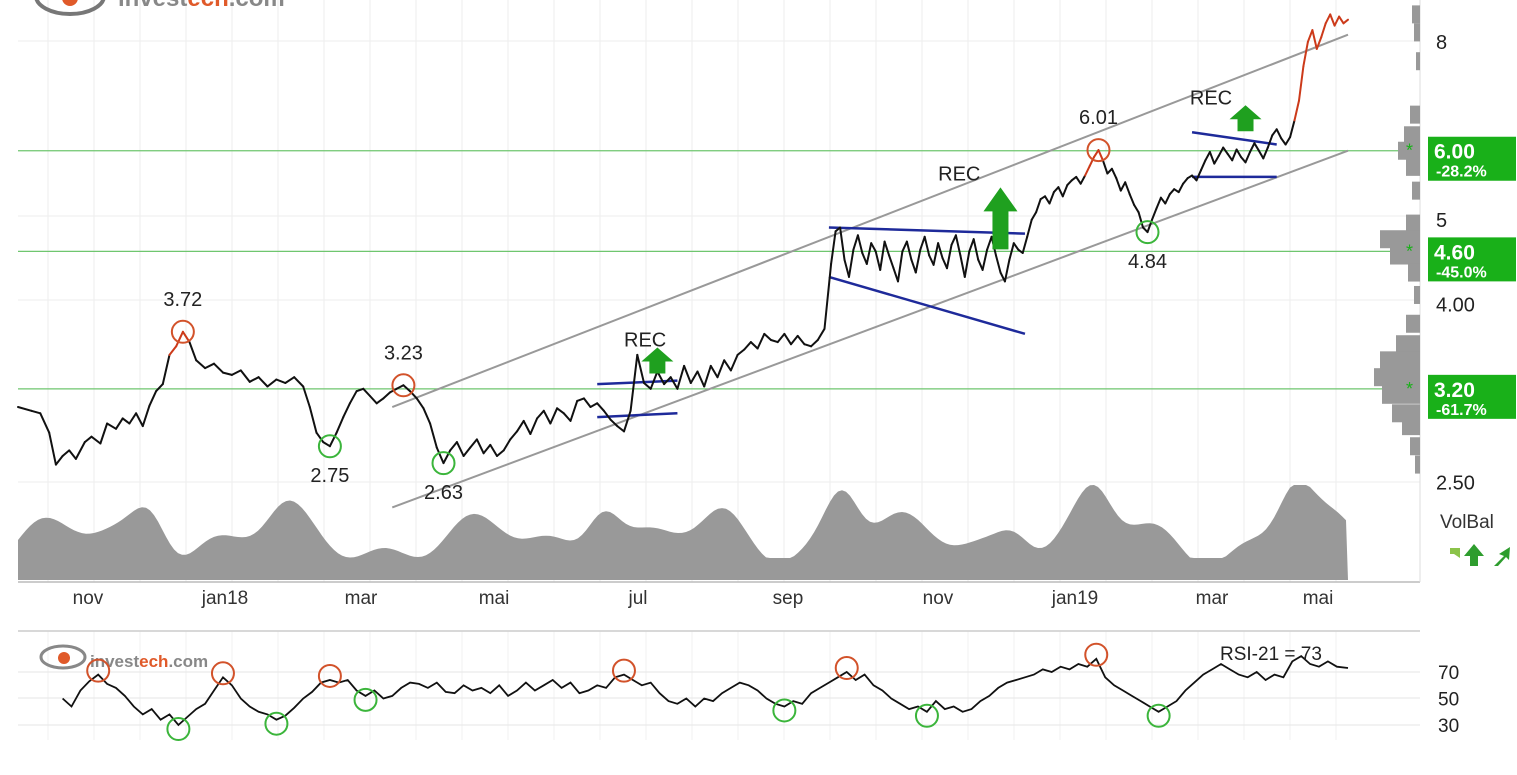  I want to click on sr-pct-label: -61.7%, so click(1461, 410).